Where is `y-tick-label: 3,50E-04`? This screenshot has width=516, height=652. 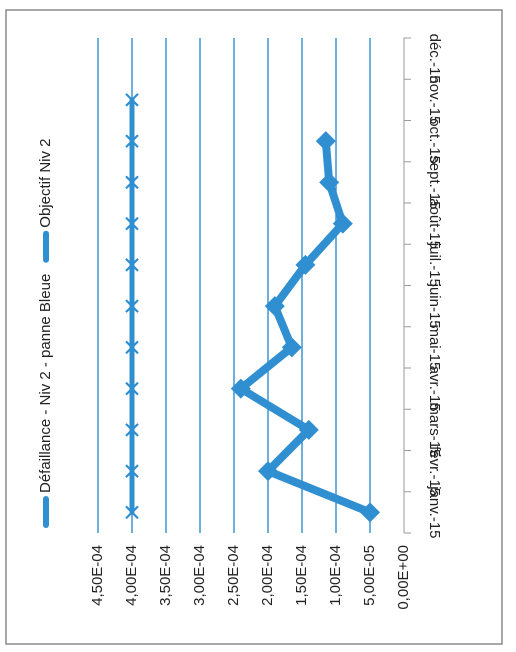
y-tick-label: 3,50E-04 is located at coordinates (165, 575).